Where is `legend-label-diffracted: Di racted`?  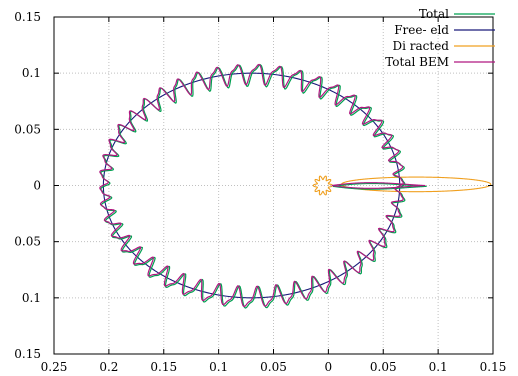 legend-label-diffracted: Di racted is located at coordinates (421, 46).